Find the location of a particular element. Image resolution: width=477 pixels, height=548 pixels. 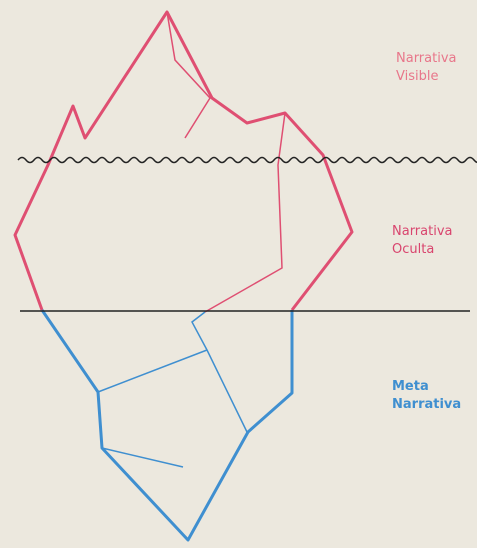

label-line: Oculta is located at coordinates (413, 249).